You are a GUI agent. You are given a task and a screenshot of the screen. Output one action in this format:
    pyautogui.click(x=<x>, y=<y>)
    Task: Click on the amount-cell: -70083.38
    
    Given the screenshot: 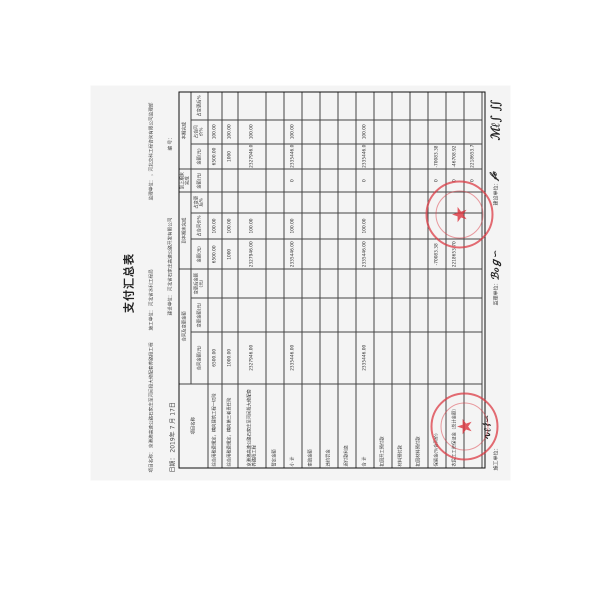 What is the action you would take?
    pyautogui.click(x=437, y=156)
    